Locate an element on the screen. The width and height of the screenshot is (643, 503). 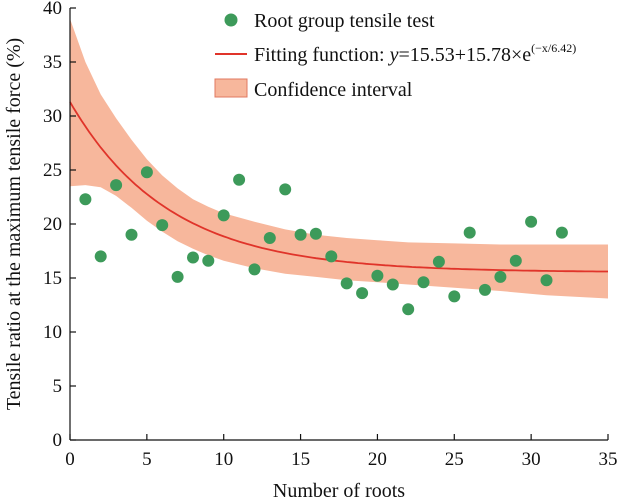
legend-marker-points is located at coordinates (231, 20).